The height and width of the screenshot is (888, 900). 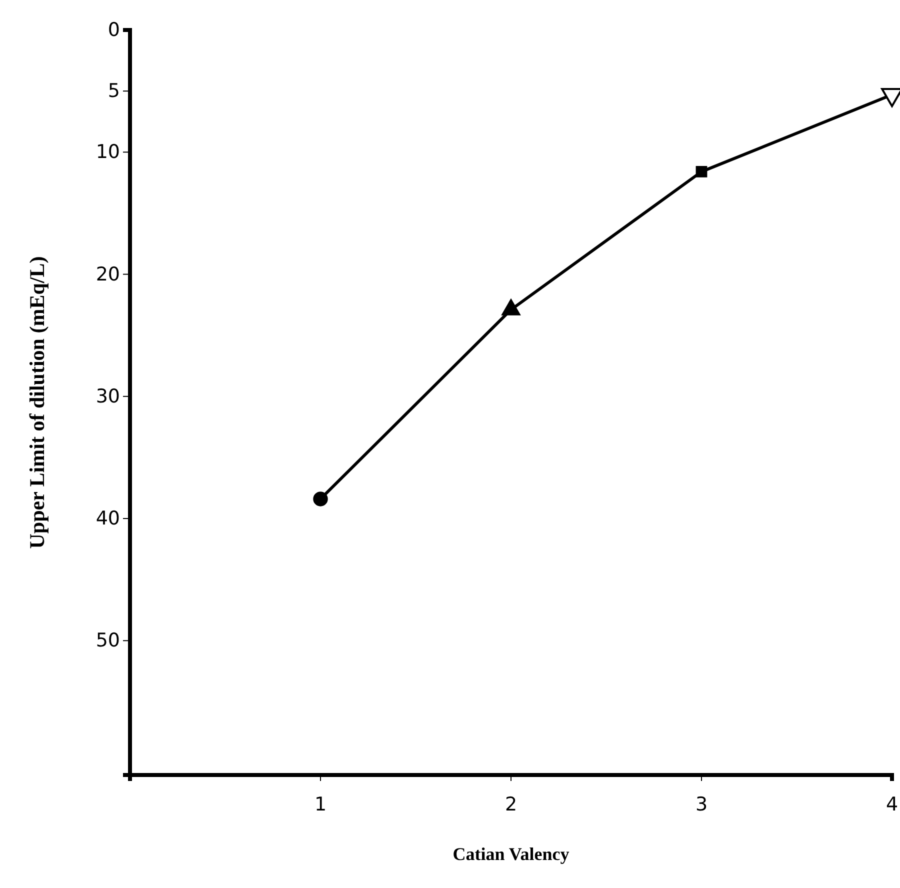 I want to click on x-tick-label: 1, so click(x=320, y=805).